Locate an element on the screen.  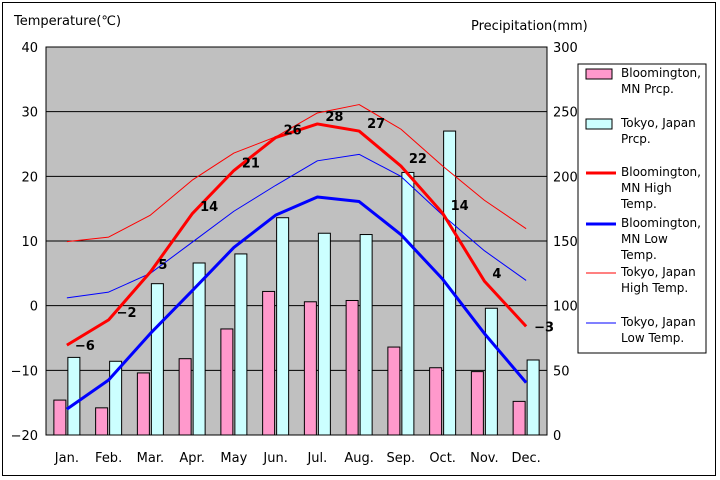
x-tick-label: Feb. is located at coordinates (108, 458).